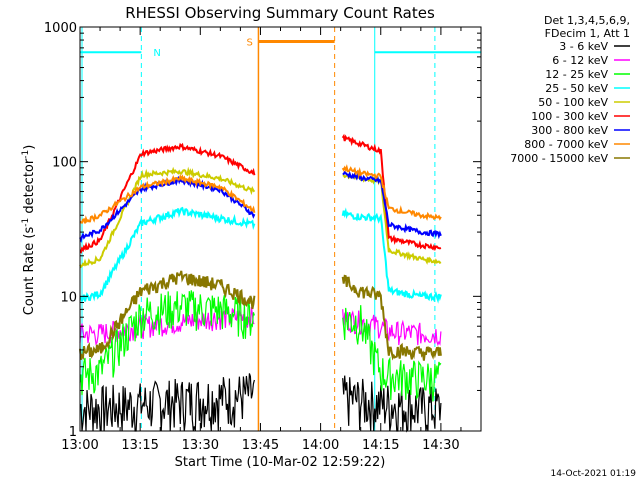 This screenshot has height=480, width=640. What do you see at coordinates (594, 474) in the screenshot?
I see `timestamp-label: 14-Oct-2021 01:19` at bounding box center [594, 474].